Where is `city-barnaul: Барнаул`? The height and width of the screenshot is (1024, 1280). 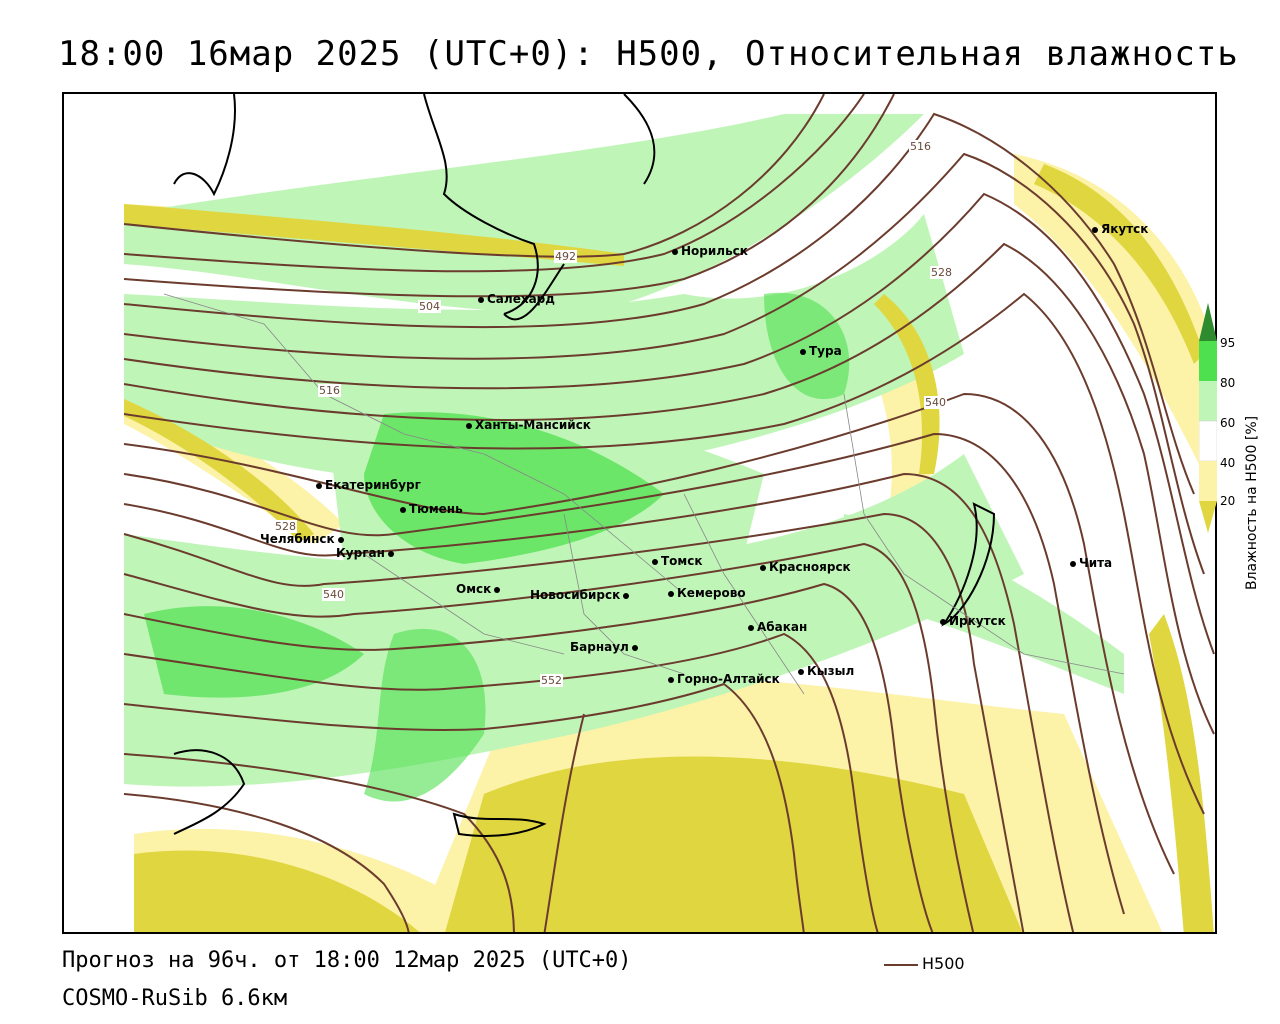
city-barnaul: Барнаул is located at coordinates (605, 647).